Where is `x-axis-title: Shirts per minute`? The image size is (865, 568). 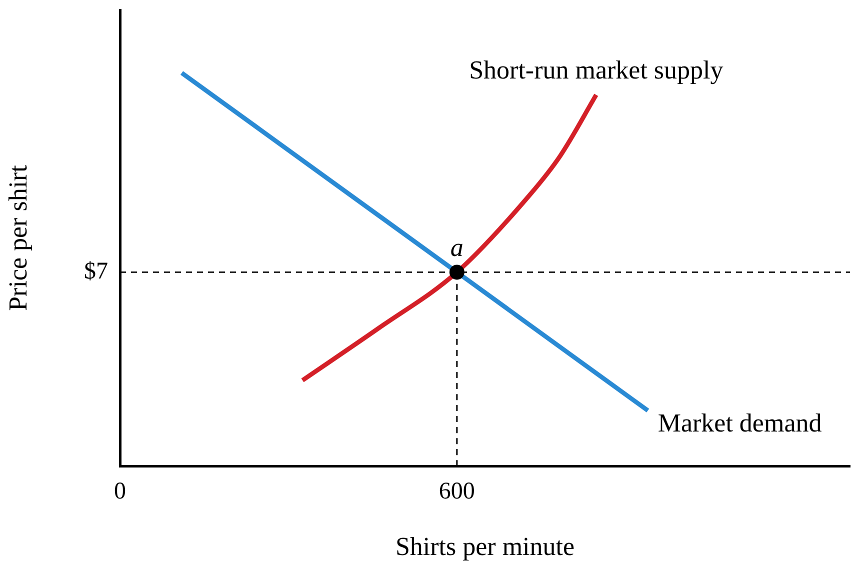 x-axis-title: Shirts per minute is located at coordinates (485, 547).